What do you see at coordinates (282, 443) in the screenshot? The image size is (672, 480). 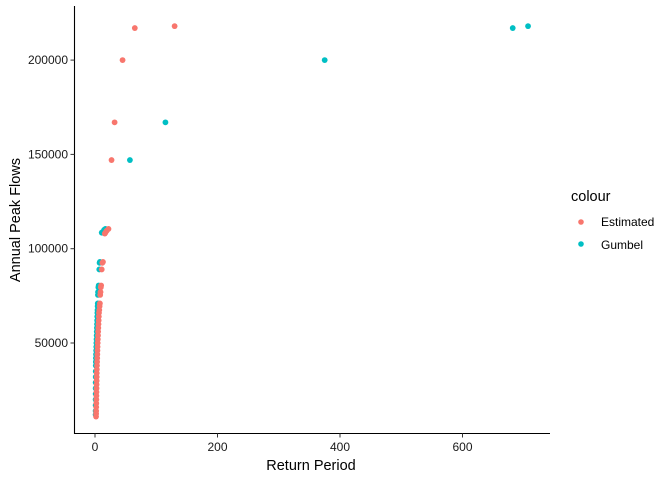 I see `x-axis-ticks: 0 200 400 600` at bounding box center [282, 443].